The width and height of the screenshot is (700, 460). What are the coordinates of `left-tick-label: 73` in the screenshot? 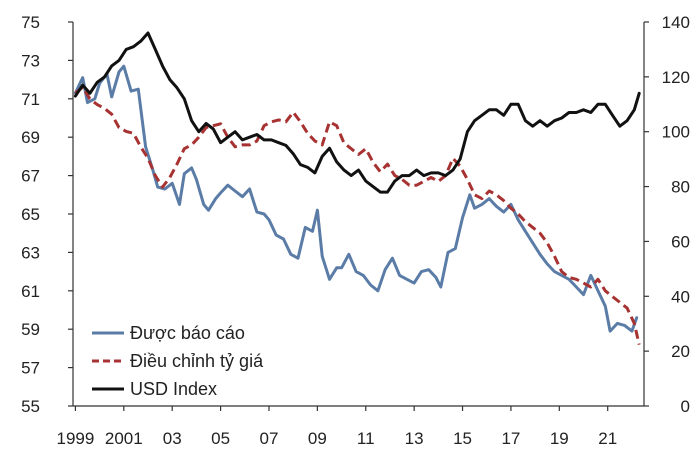 It's located at (30, 60).